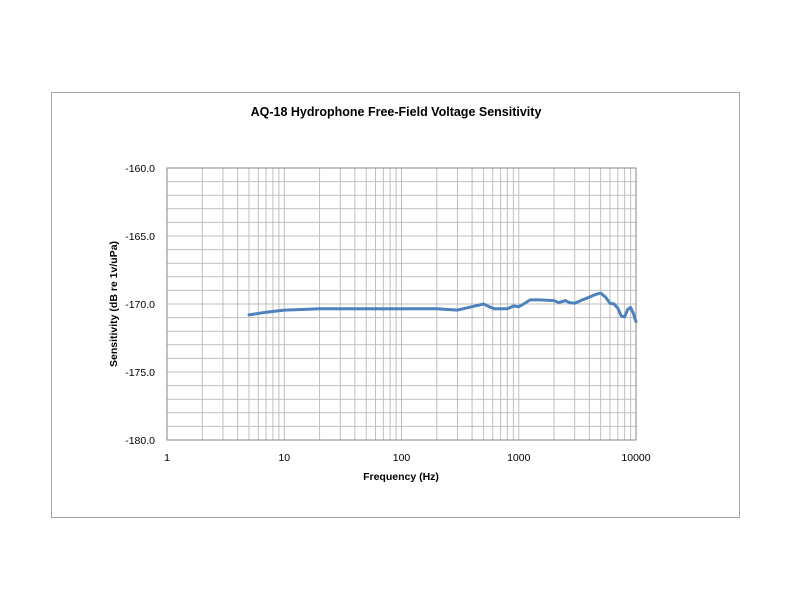 The height and width of the screenshot is (612, 792). What do you see at coordinates (519, 458) in the screenshot?
I see `x-tick-label: 1000` at bounding box center [519, 458].